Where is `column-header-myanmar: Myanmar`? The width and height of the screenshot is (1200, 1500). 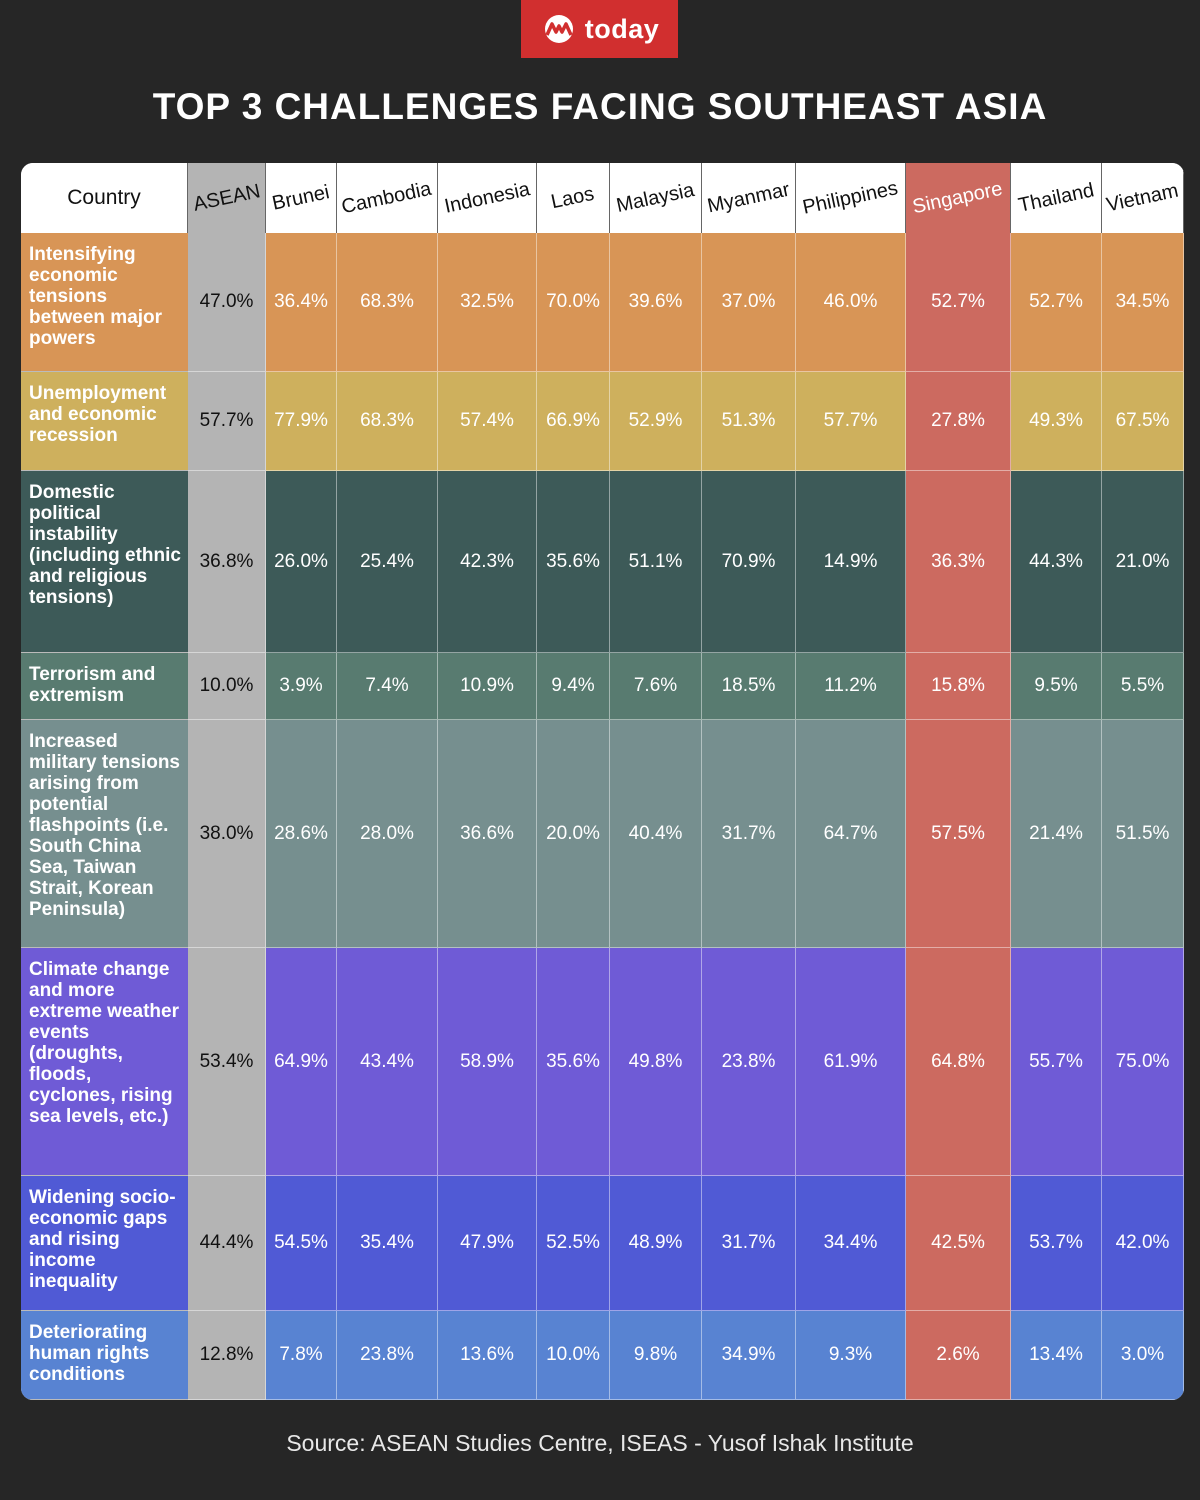
column-header-myanmar: Myanmar is located at coordinates (749, 198).